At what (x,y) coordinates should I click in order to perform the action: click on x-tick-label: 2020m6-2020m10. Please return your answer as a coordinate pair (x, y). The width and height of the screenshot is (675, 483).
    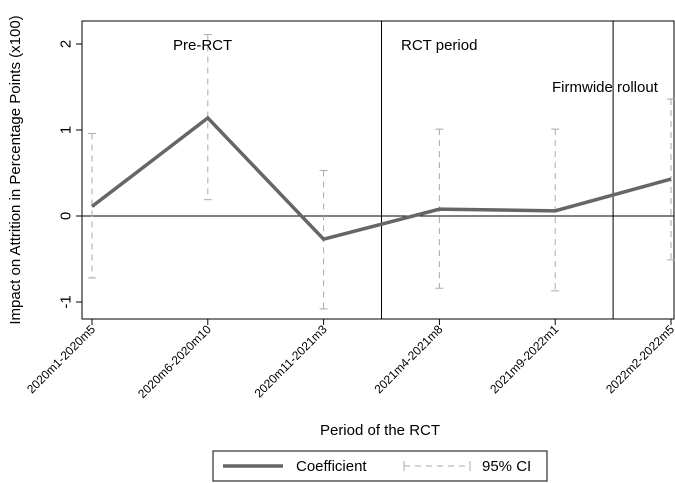
    Looking at the image, I should click on (174, 361).